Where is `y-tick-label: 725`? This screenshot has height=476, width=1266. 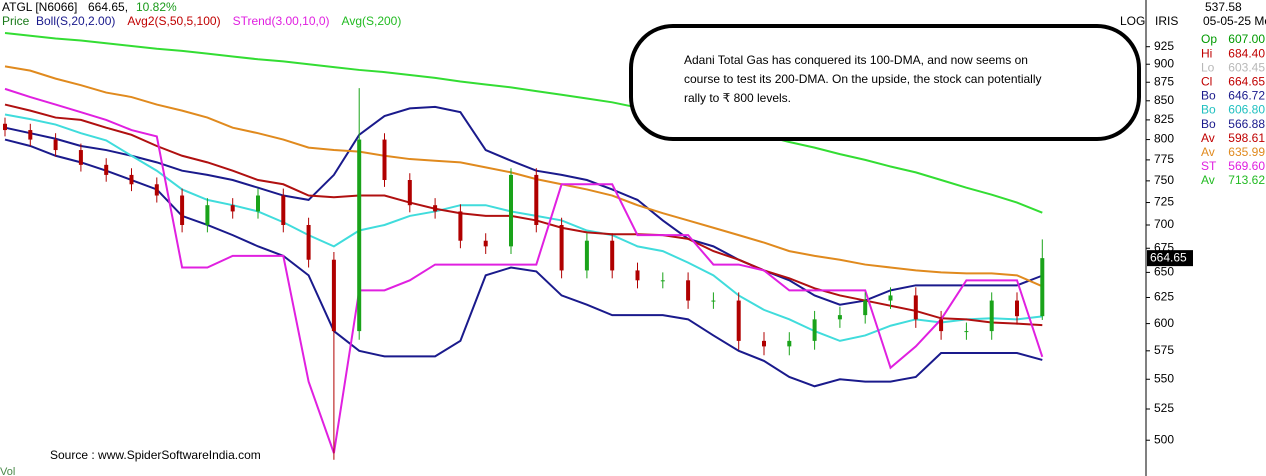 y-tick-label: 725 is located at coordinates (1164, 202).